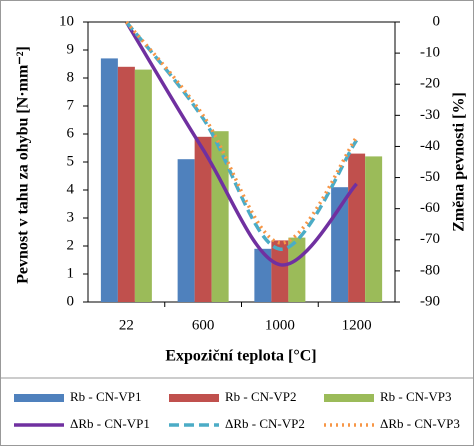  What do you see at coordinates (430, 208) in the screenshot?
I see `y2-tick-label: -60` at bounding box center [430, 208].